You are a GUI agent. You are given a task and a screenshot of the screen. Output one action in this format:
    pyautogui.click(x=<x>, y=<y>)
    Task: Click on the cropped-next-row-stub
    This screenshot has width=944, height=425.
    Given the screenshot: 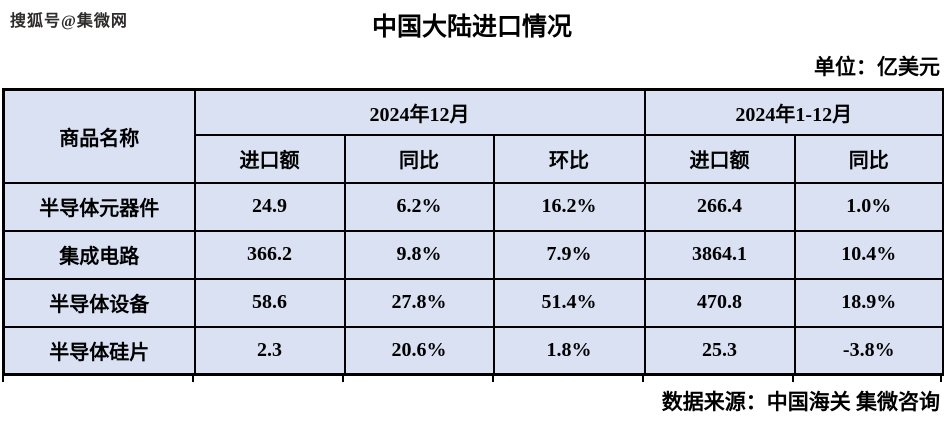 What is the action you would take?
    pyautogui.click(x=472, y=378)
    